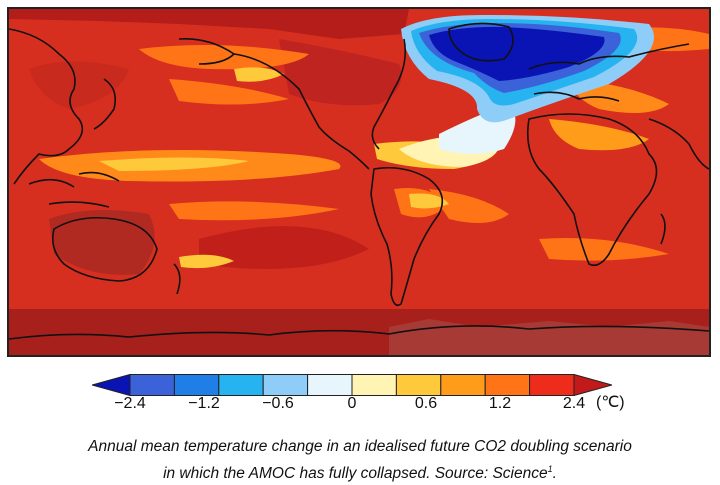  Describe the element at coordinates (130, 403) in the screenshot. I see `colorbar-tick-label: −2.4` at that location.